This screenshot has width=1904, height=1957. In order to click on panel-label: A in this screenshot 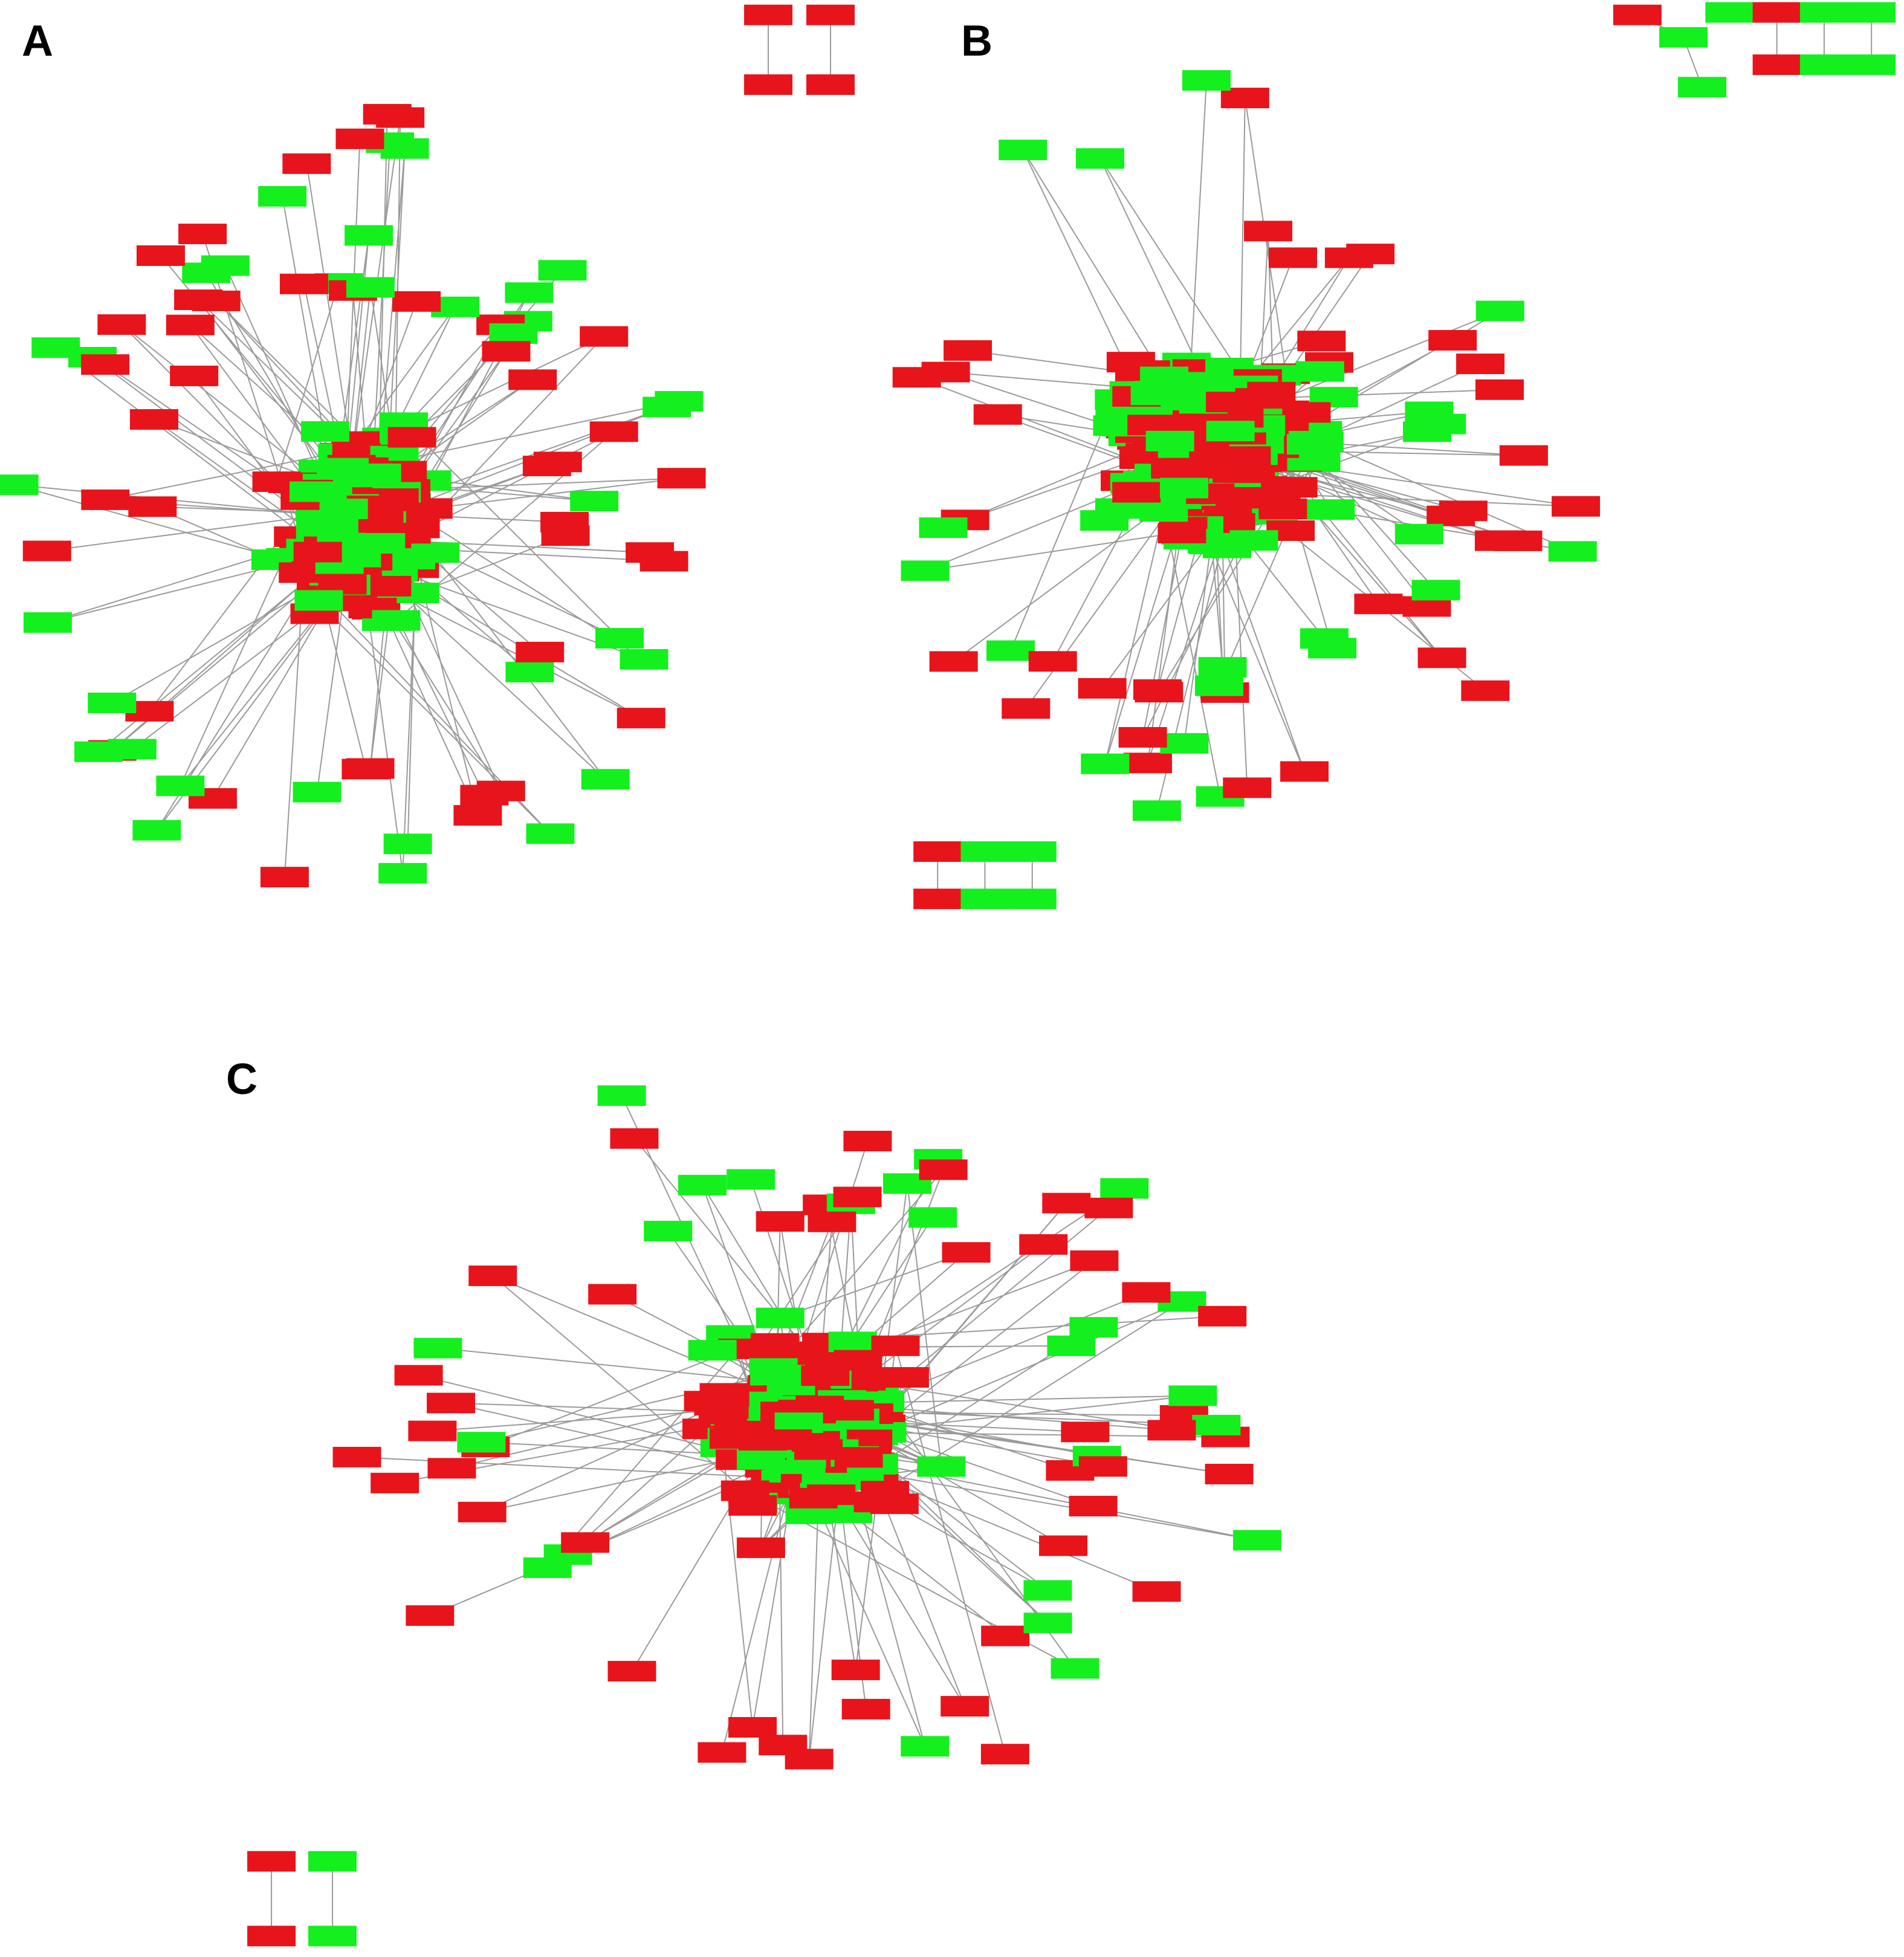, I will do `click(37, 41)`.